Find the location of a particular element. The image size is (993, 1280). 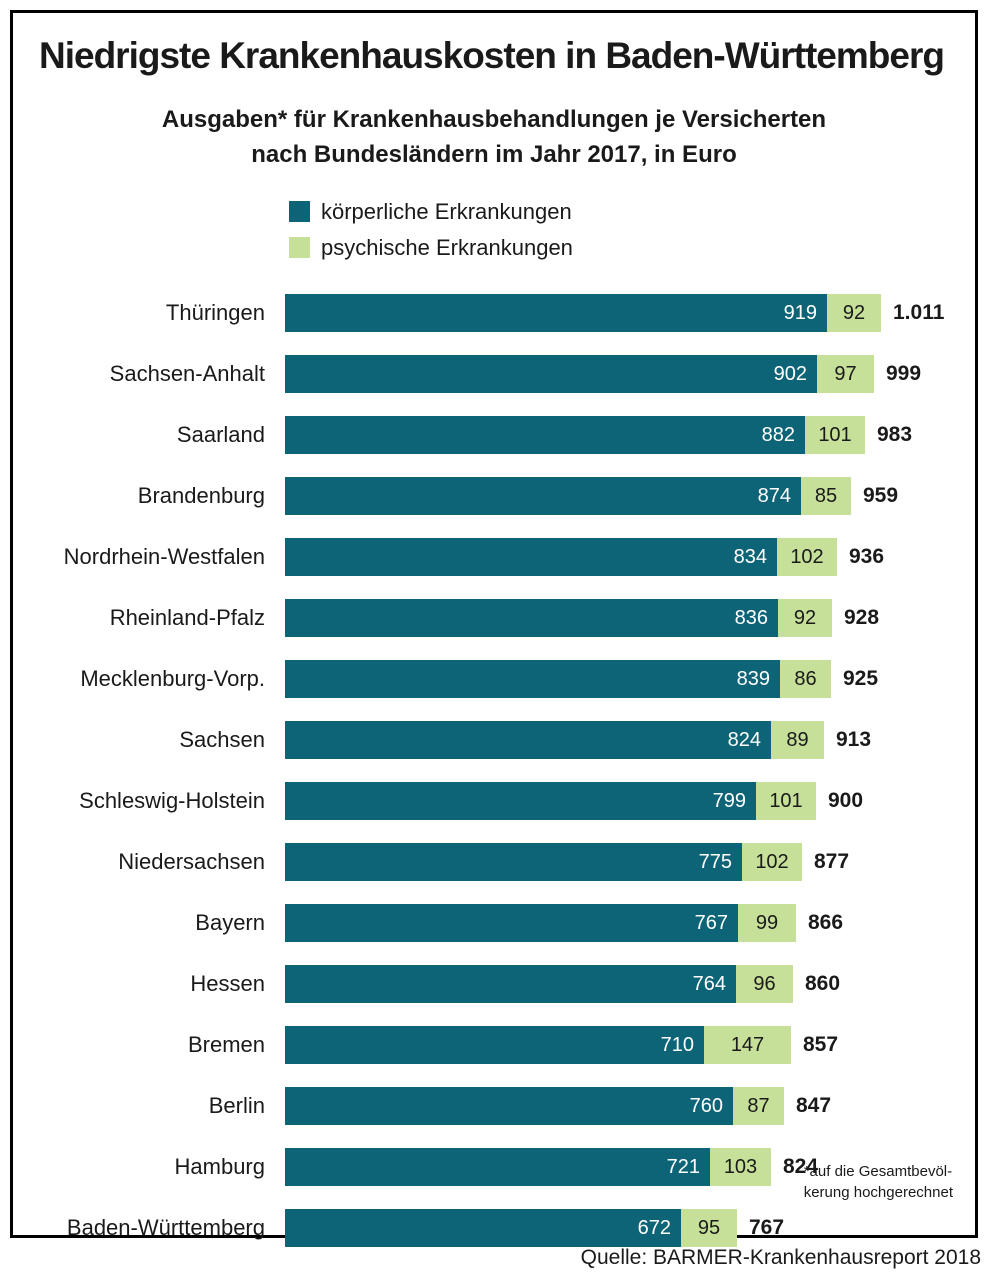

bar-track: 775 102 877 is located at coordinates (630, 862).